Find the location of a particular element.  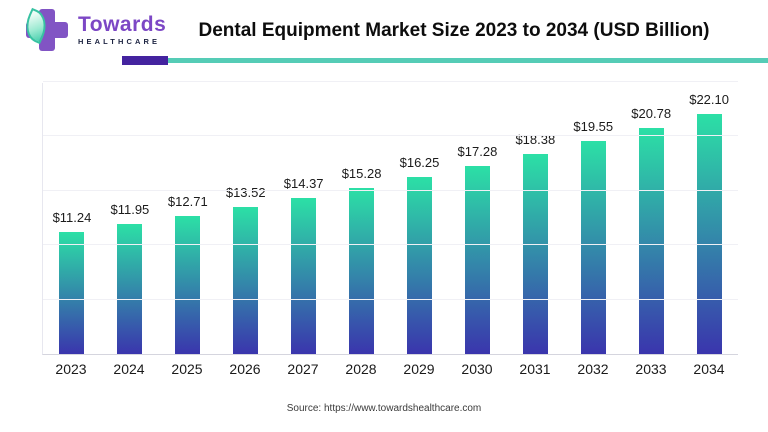

bar-group-2030: $17.28 is located at coordinates (477, 218).